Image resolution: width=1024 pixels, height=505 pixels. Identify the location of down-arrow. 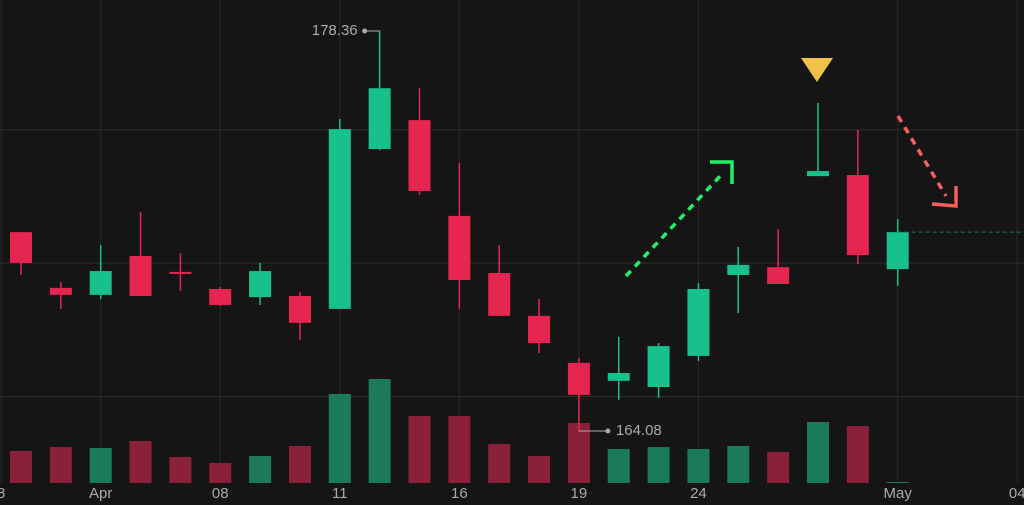
(922, 156).